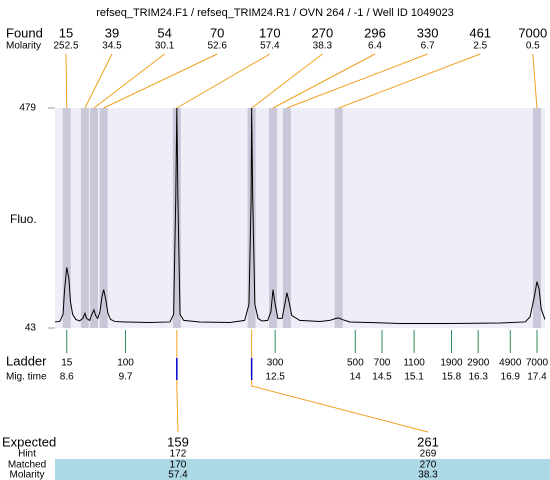 This screenshot has width=550, height=480. I want to click on ladder-time: 9.7, so click(126, 377).